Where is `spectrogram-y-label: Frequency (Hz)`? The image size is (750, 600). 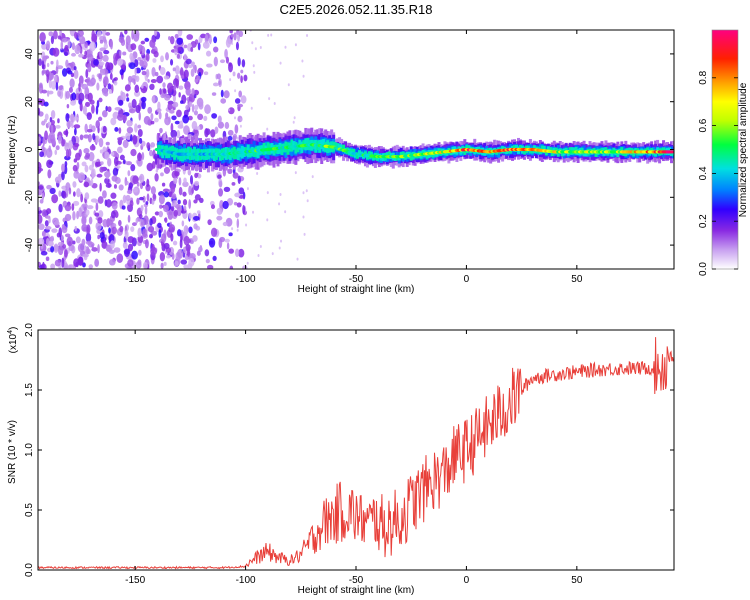
spectrogram-y-label: Frequency (Hz) is located at coordinates (12, 150).